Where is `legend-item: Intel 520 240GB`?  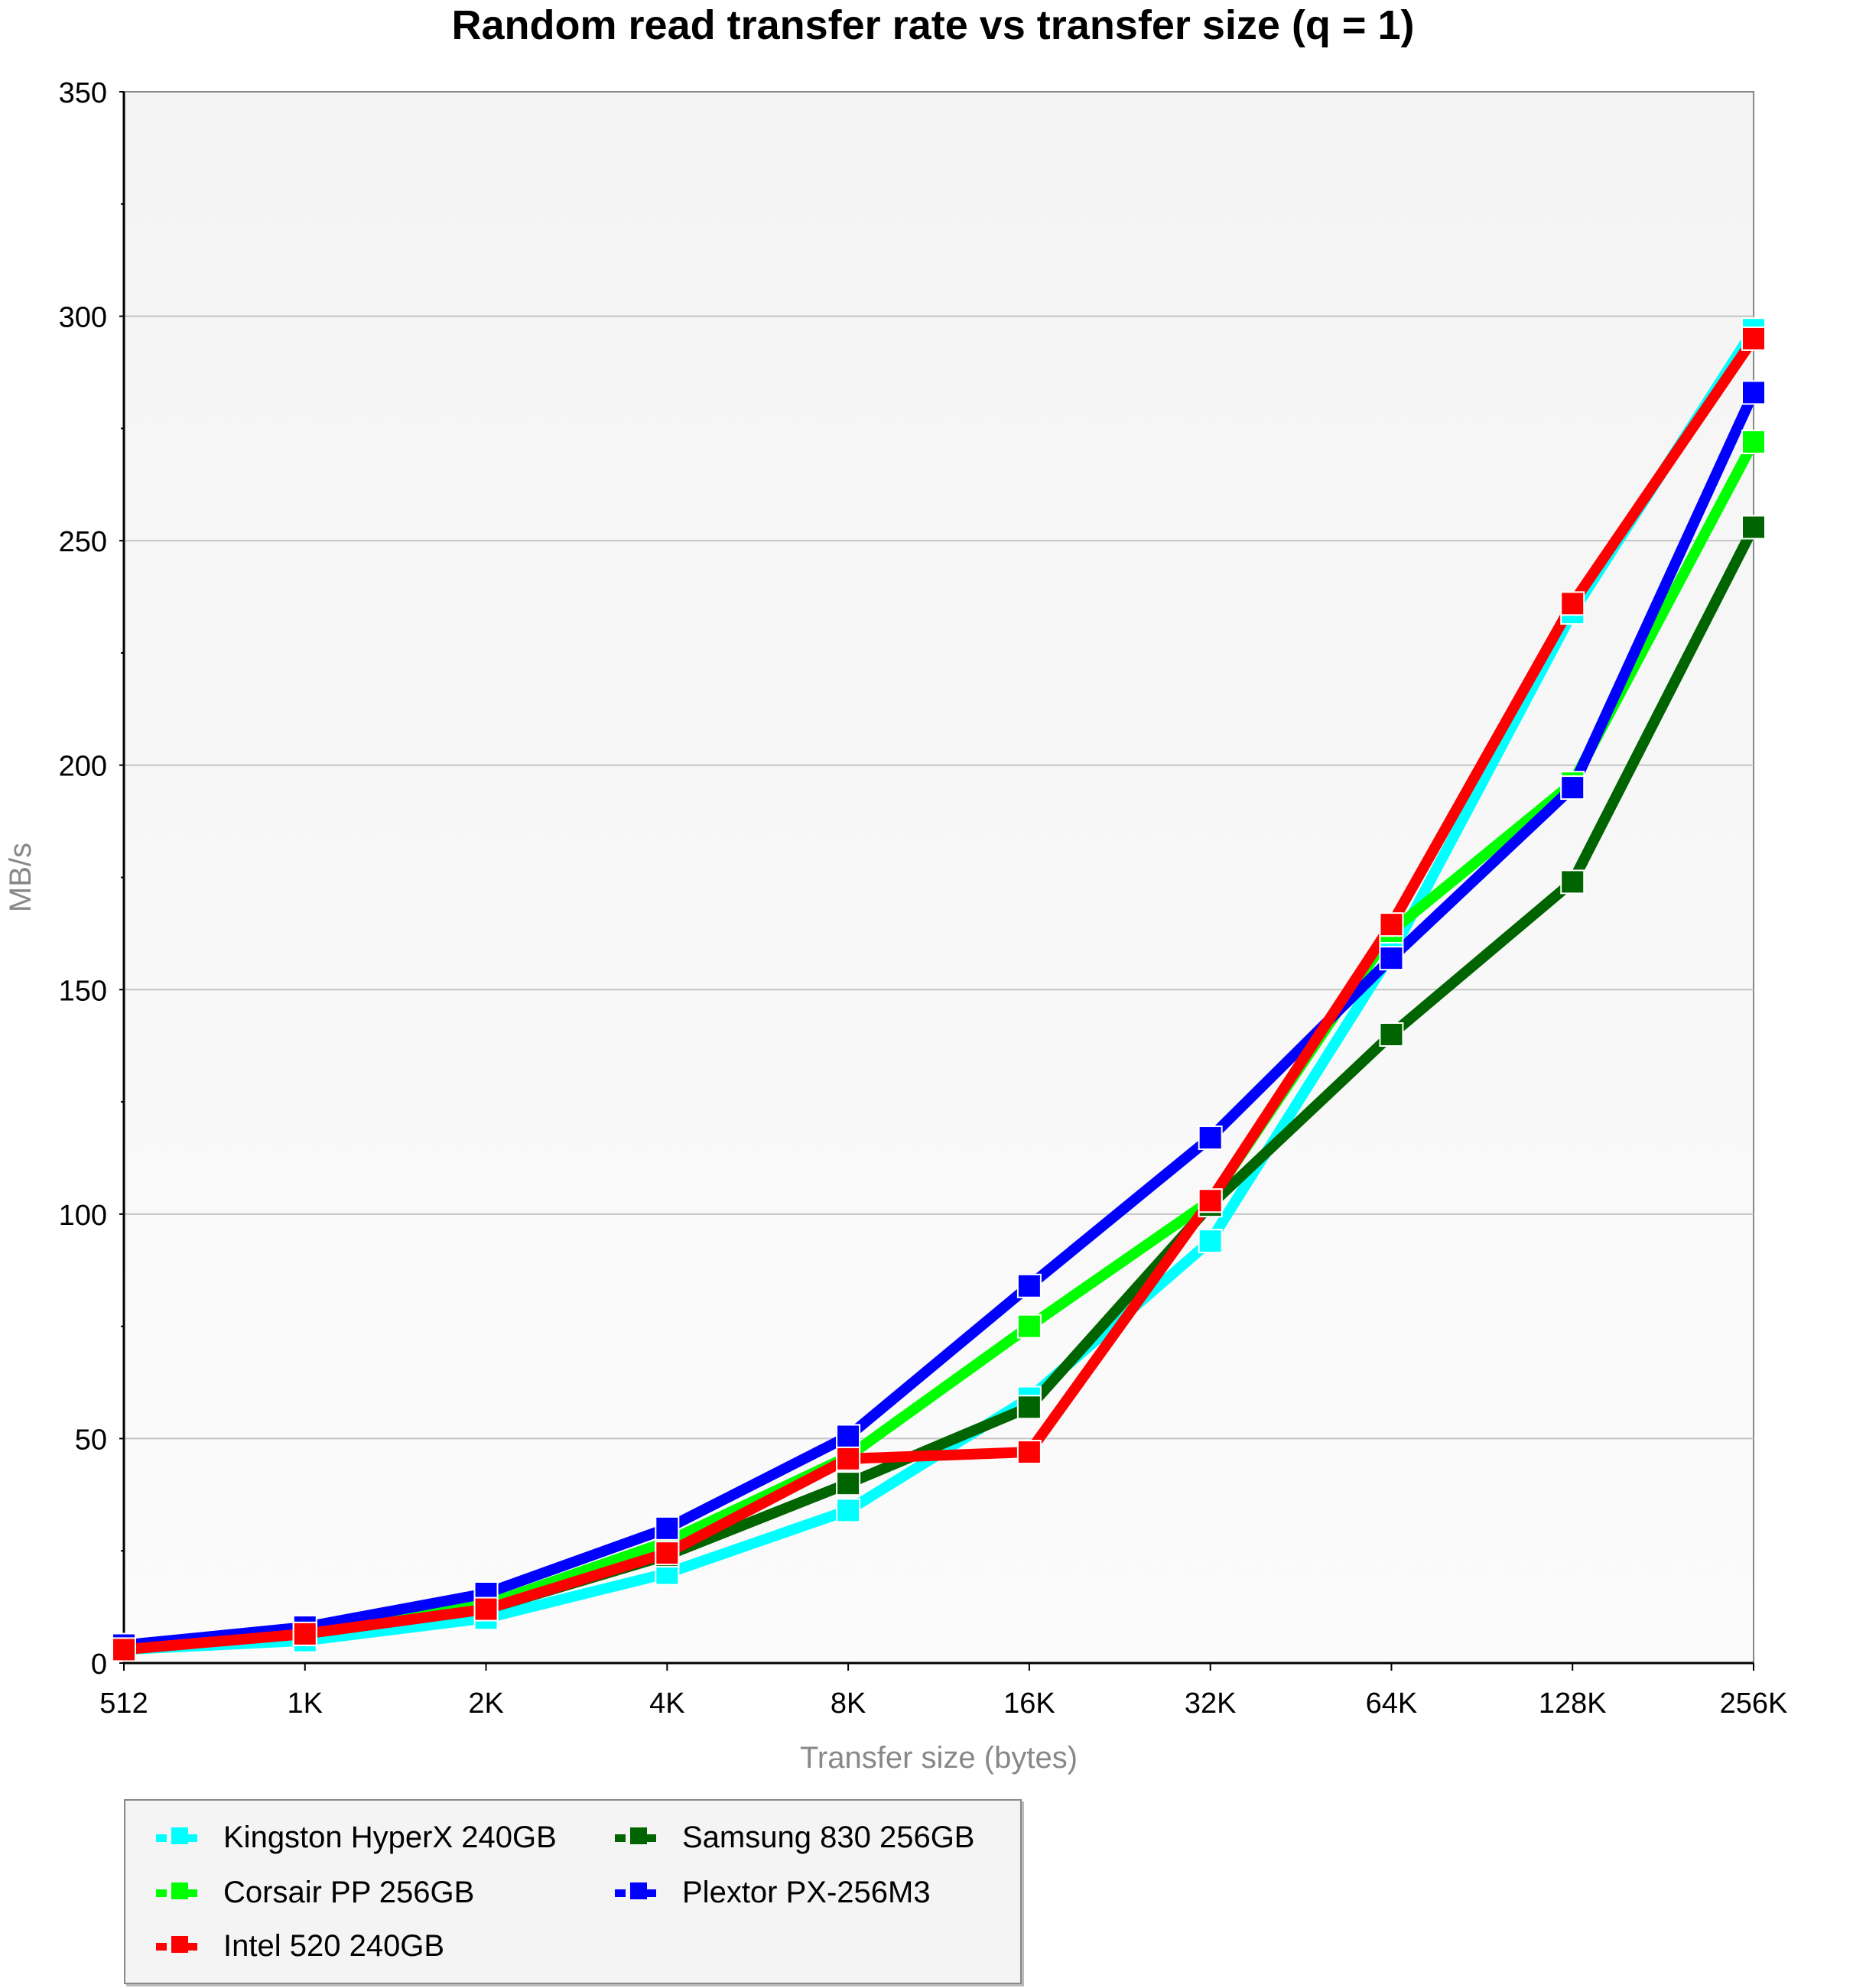
legend-item: Intel 520 240GB is located at coordinates (300, 1946).